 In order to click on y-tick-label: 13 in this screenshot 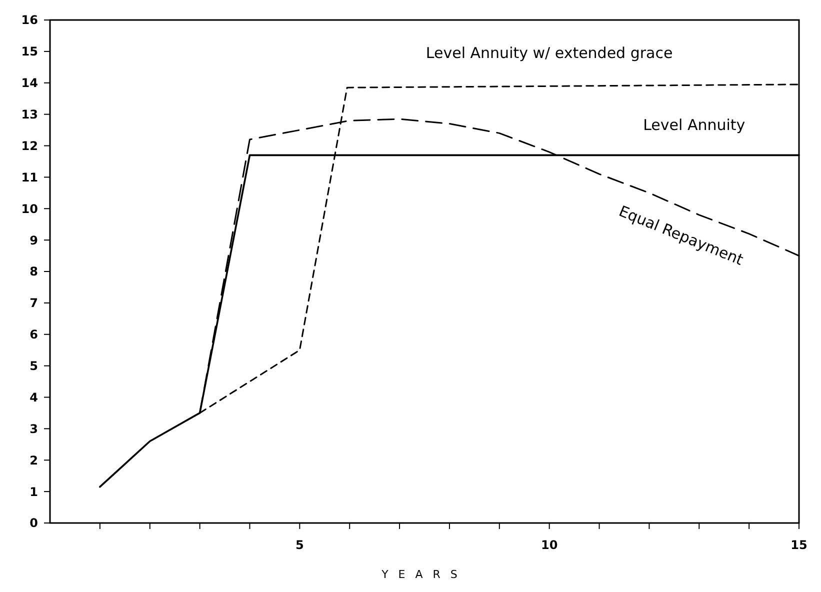, I will do `click(29, 115)`.